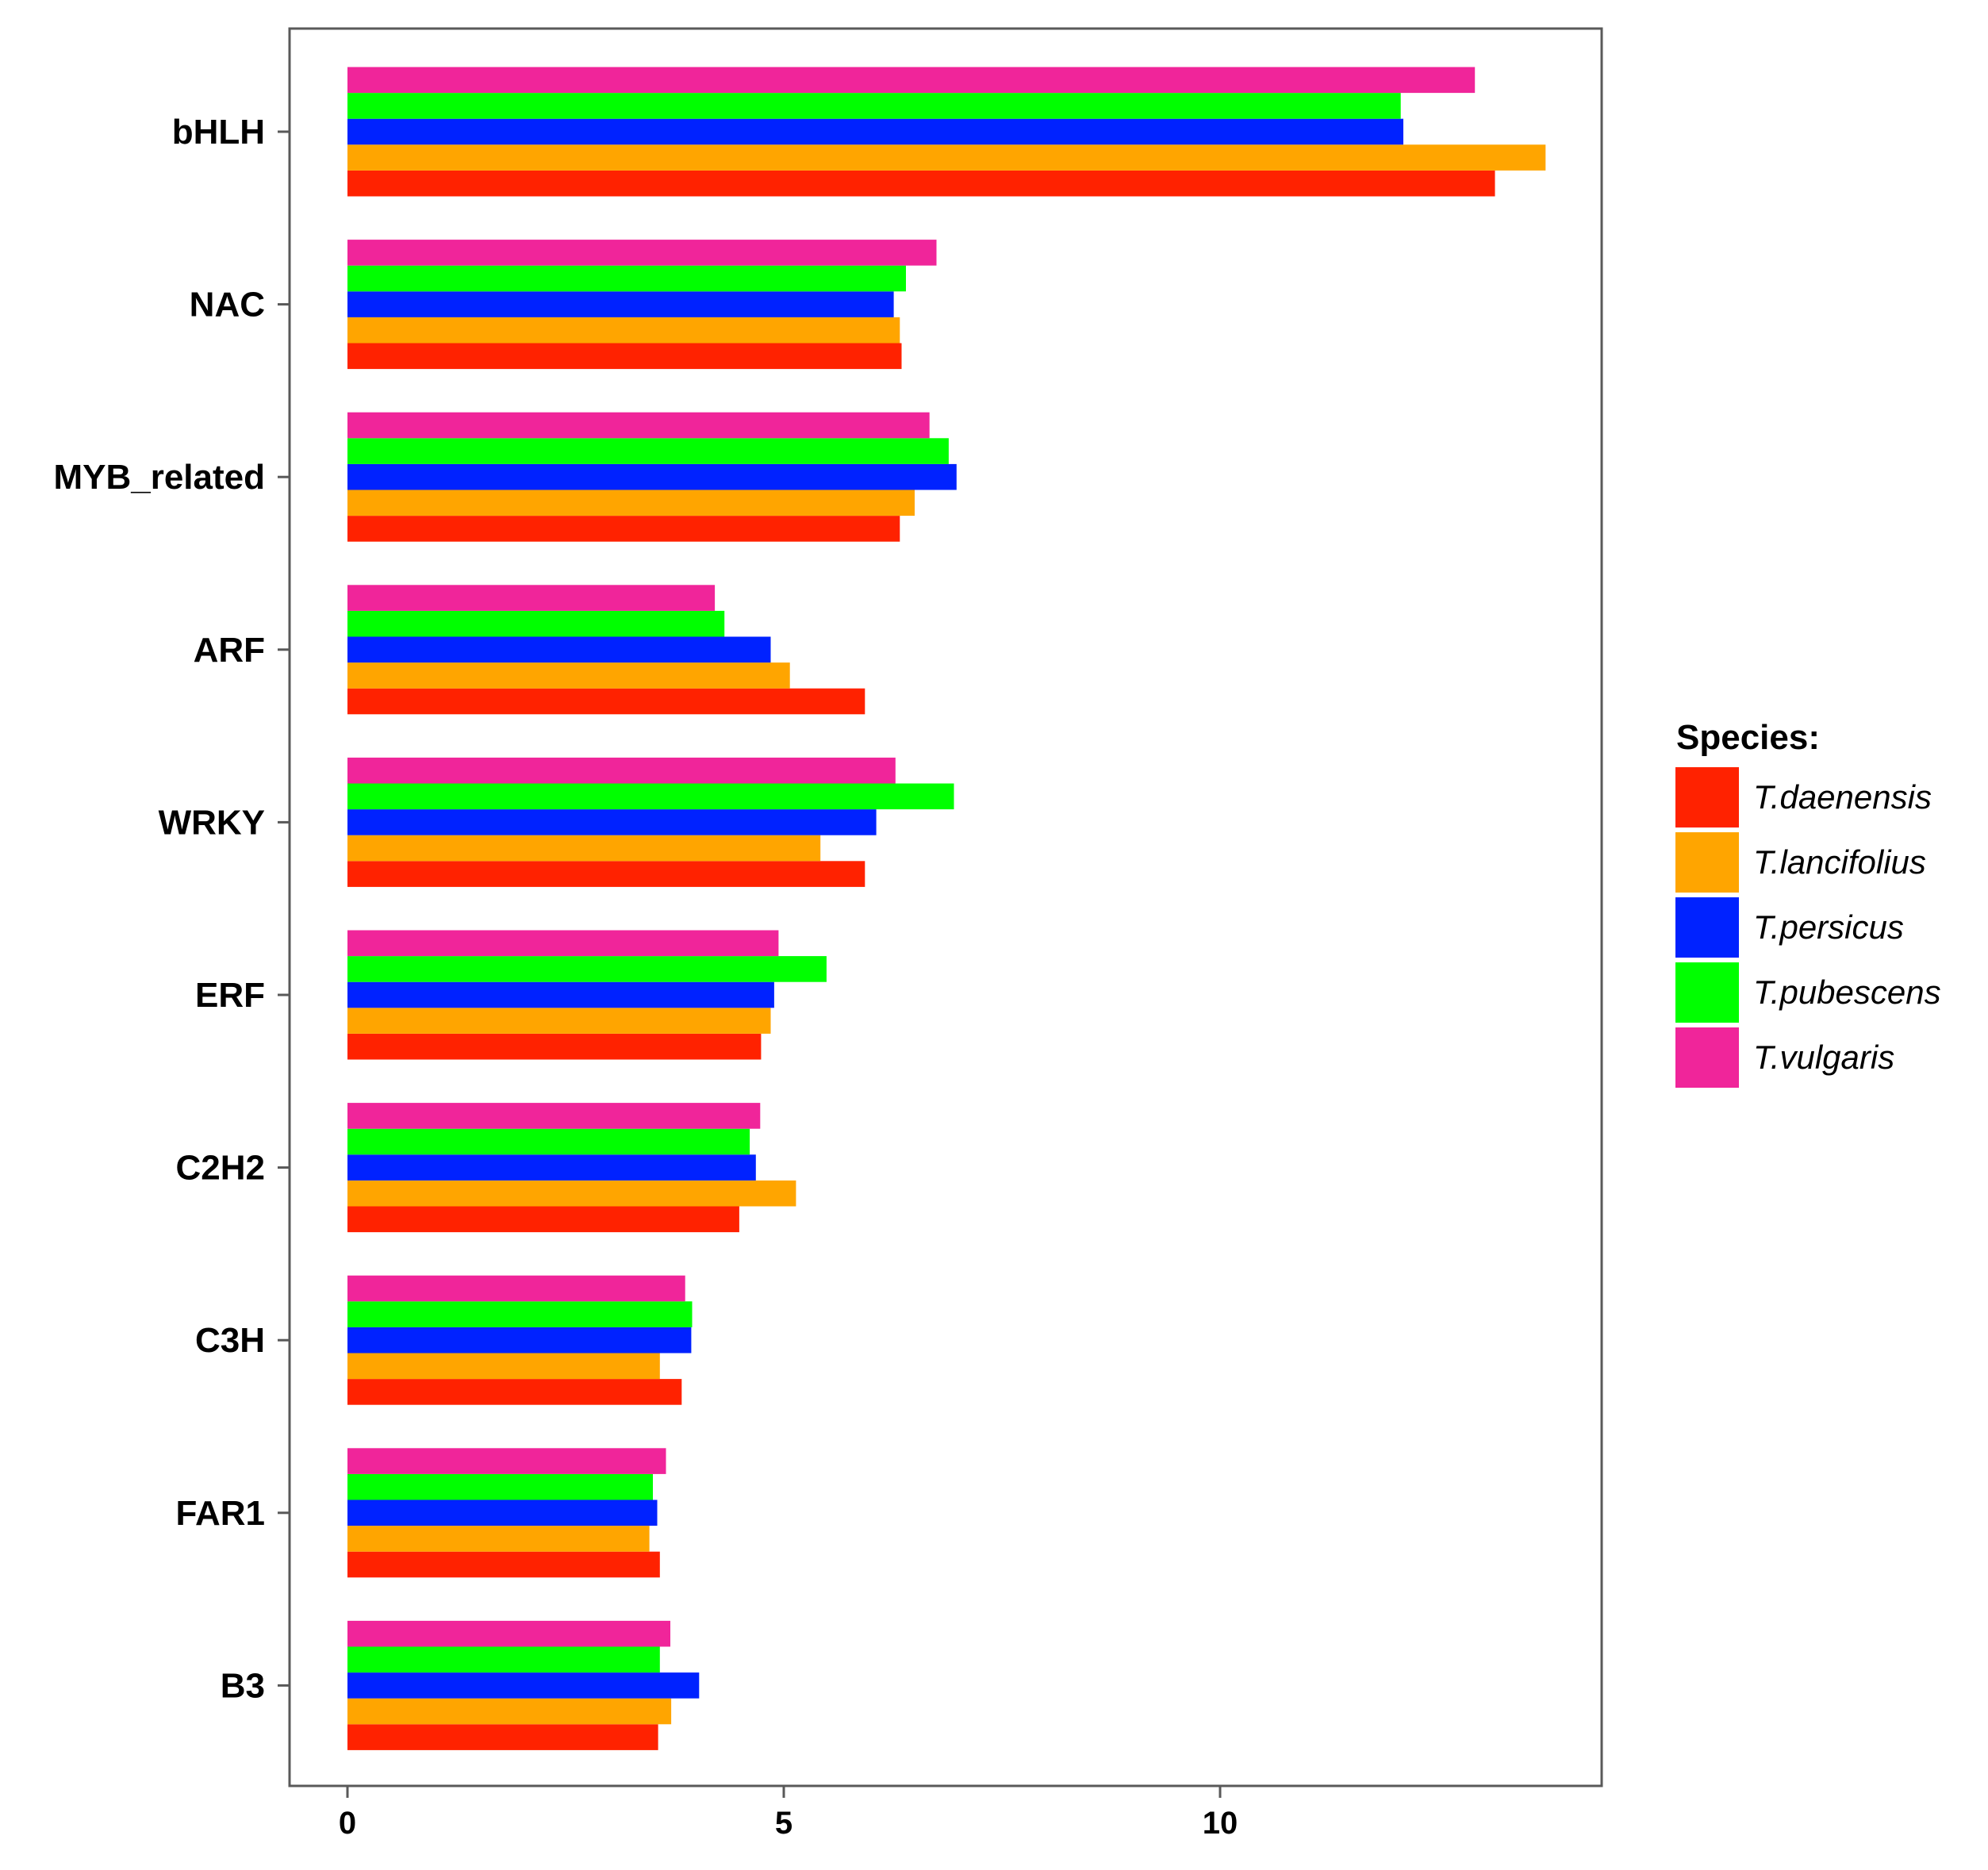 The width and height of the screenshot is (1988, 1870). What do you see at coordinates (520, 1314) in the screenshot?
I see `bar-C3H-T.pubescens` at bounding box center [520, 1314].